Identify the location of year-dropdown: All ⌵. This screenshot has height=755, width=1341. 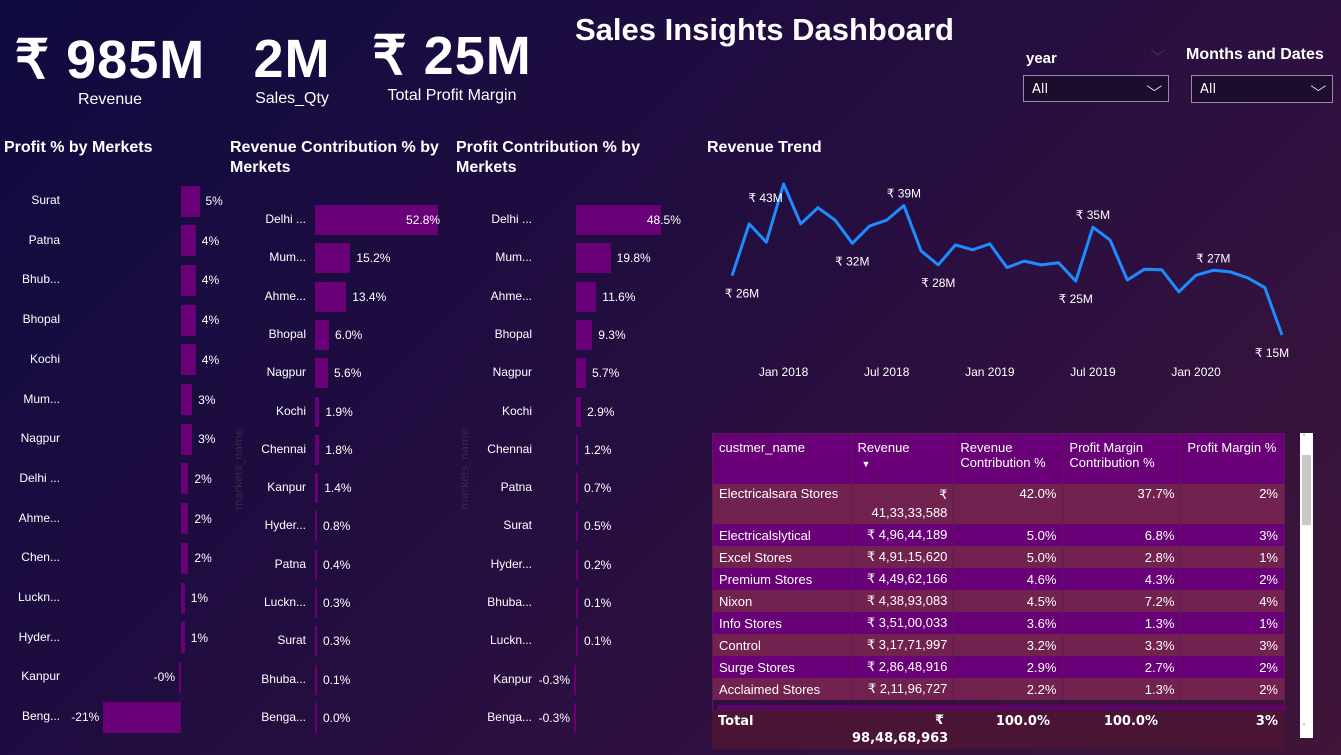
(1096, 88).